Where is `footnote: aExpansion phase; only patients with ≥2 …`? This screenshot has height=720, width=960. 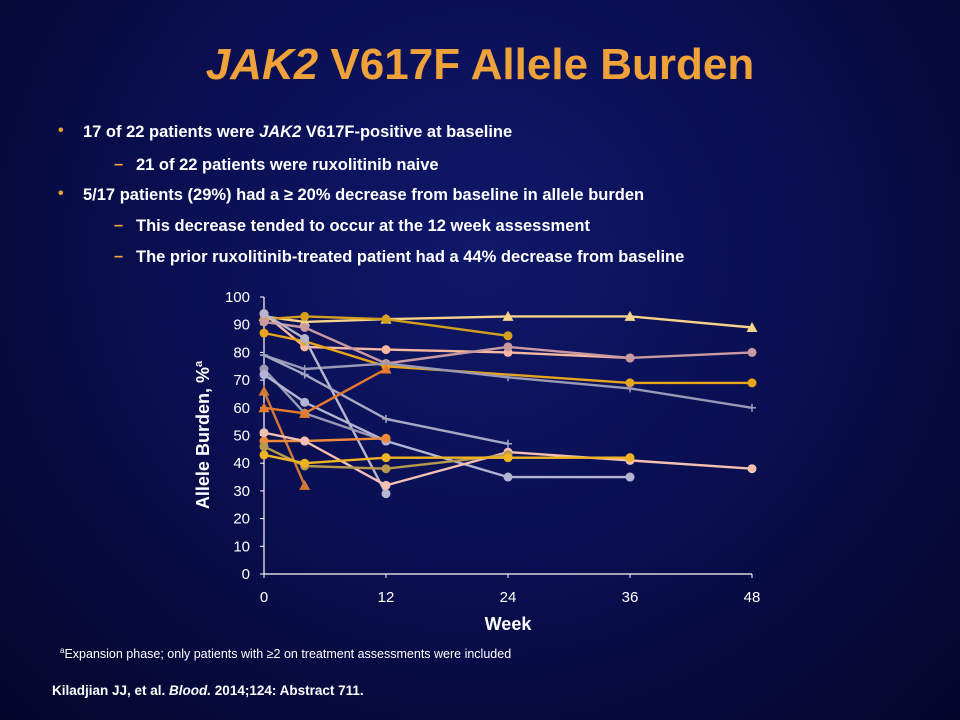
footnote: aExpansion phase; only patients with ≥2 … is located at coordinates (285, 653).